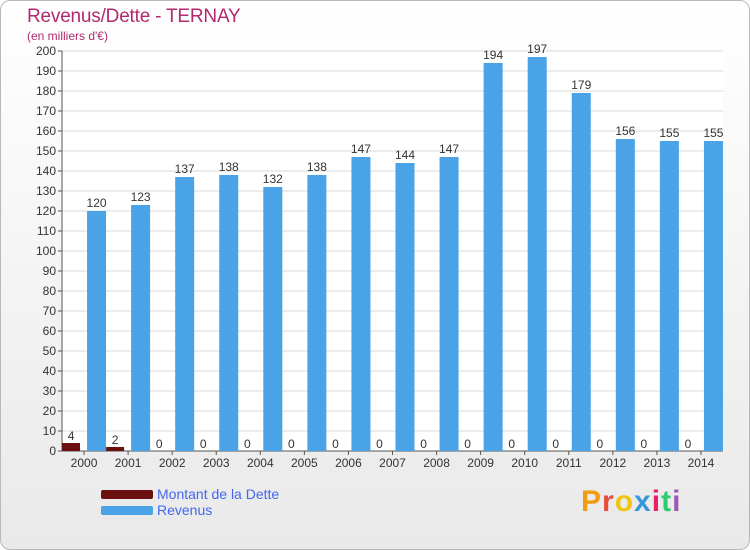  Describe the element at coordinates (624, 501) in the screenshot. I see `logo-letter: o` at that location.